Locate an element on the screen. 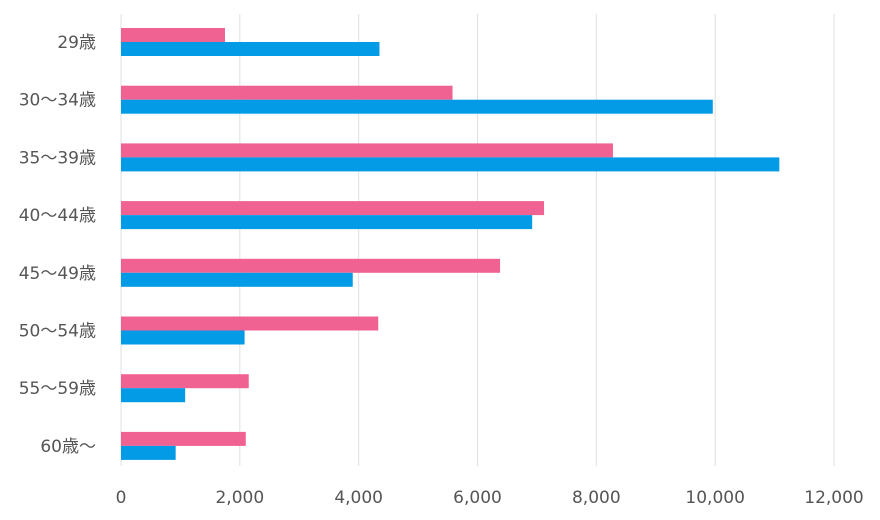 The width and height of the screenshot is (880, 520). category-label: 30〜34歳 is located at coordinates (57, 101).